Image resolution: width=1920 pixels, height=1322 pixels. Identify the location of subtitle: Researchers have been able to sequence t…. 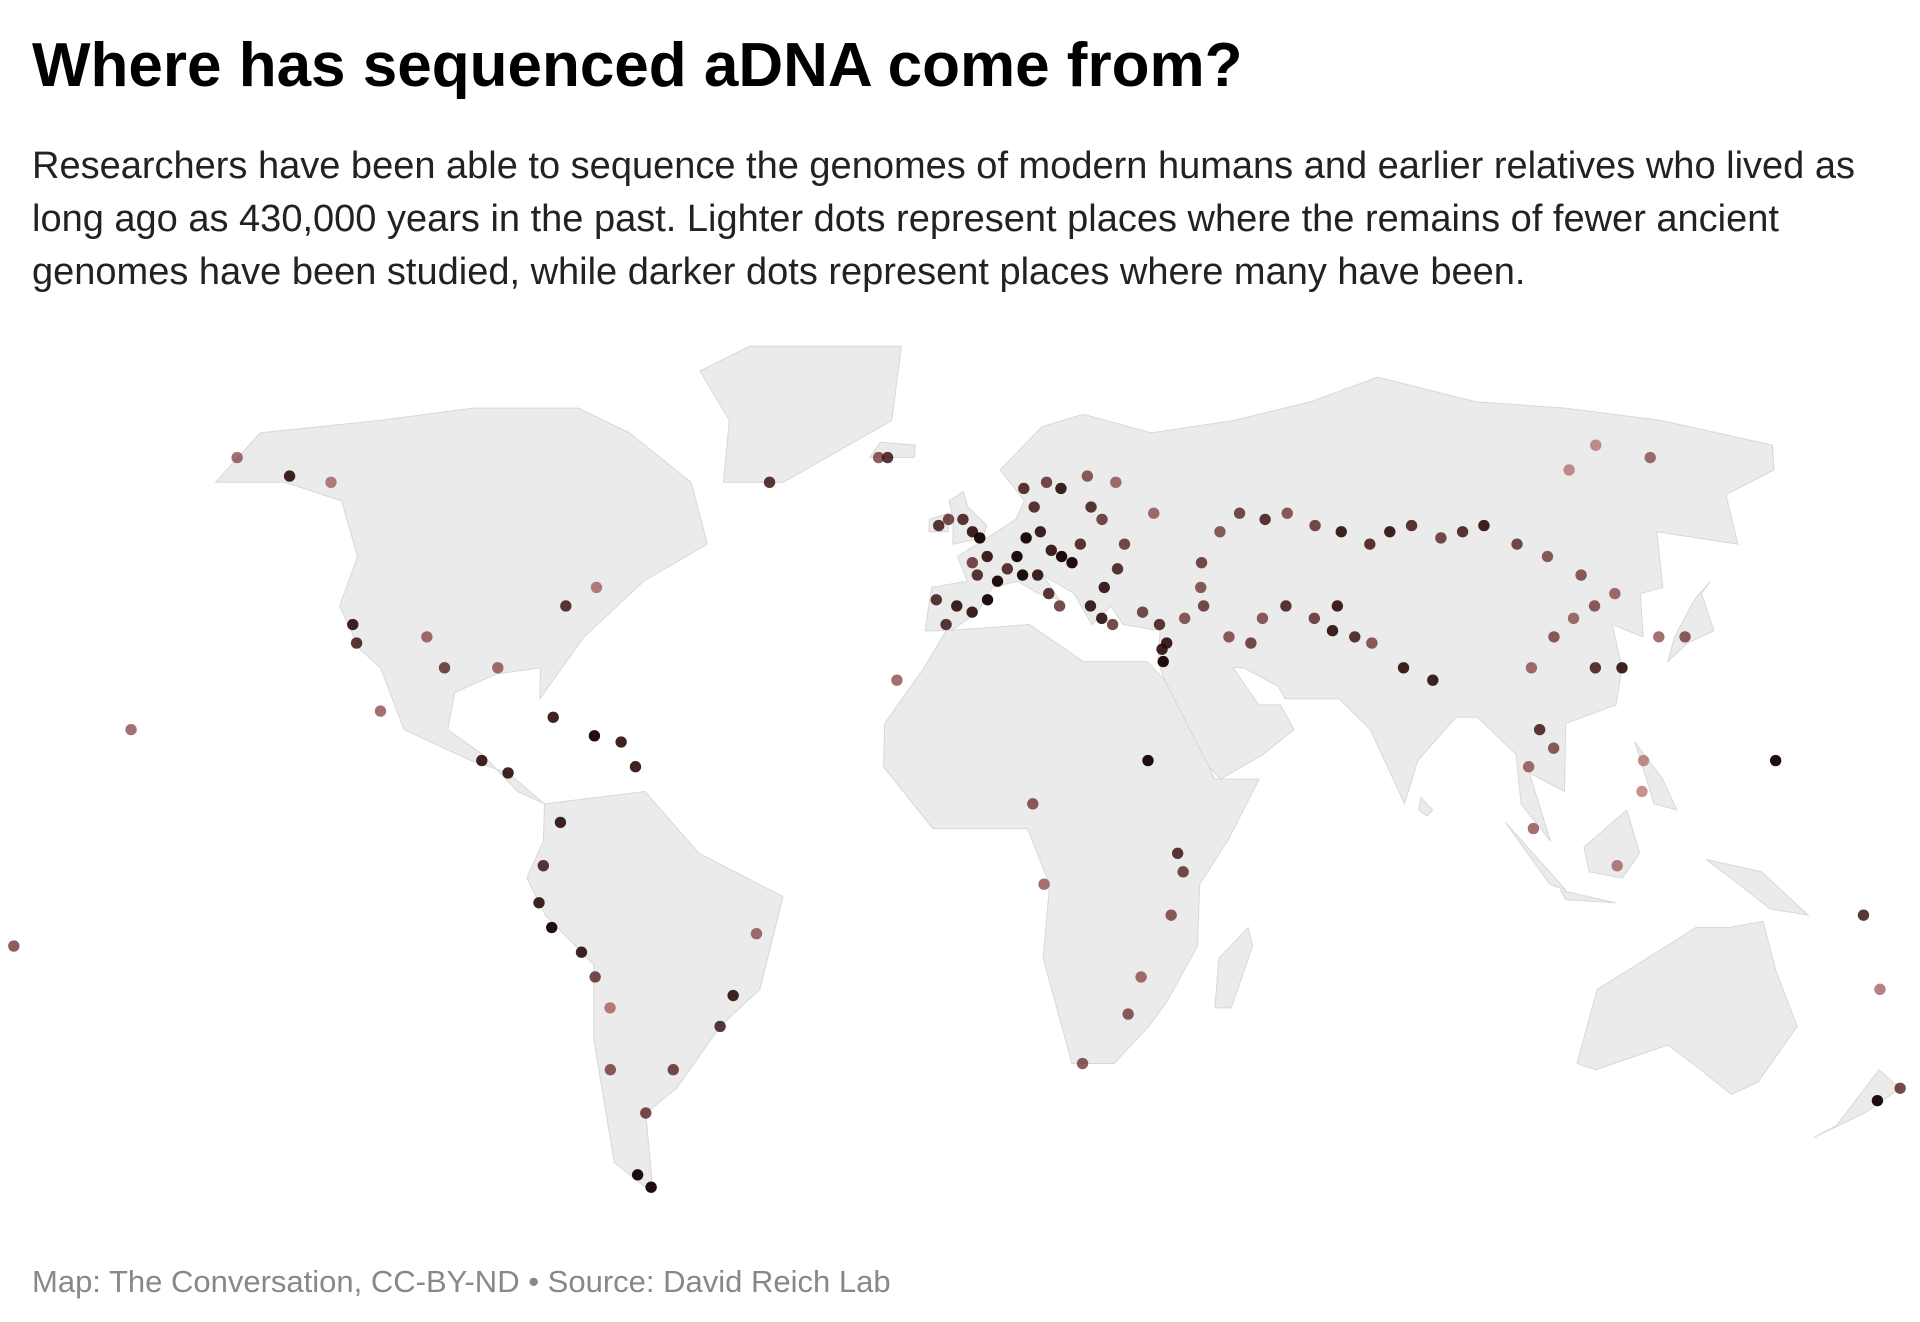
(943, 219).